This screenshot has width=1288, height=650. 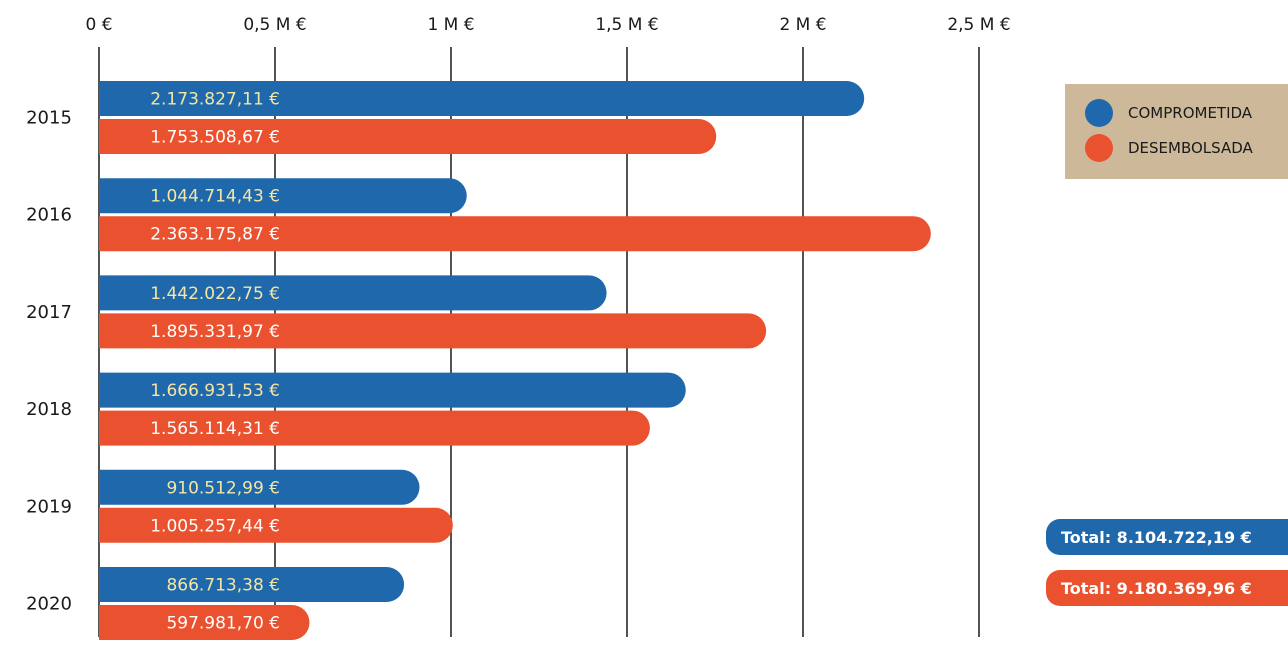 What do you see at coordinates (450, 25) in the screenshot?
I see `x-tick-label: 1 M €` at bounding box center [450, 25].